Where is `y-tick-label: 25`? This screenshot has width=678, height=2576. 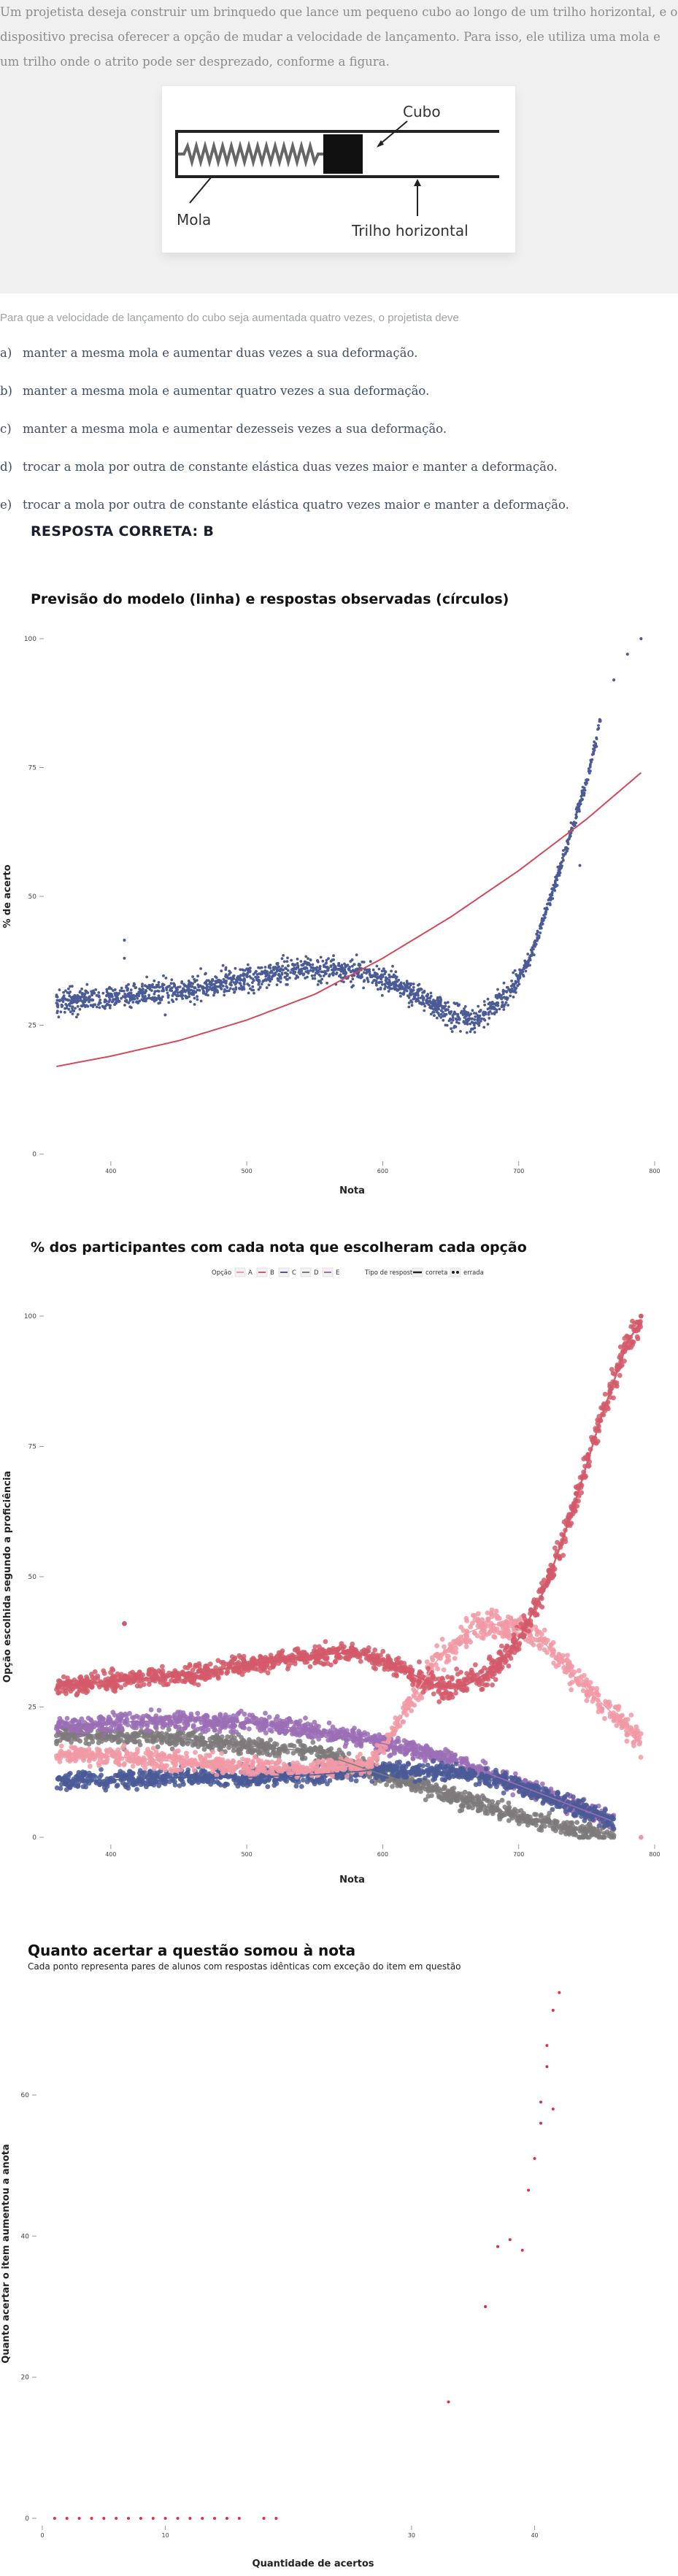 y-tick-label: 25 is located at coordinates (32, 1708).